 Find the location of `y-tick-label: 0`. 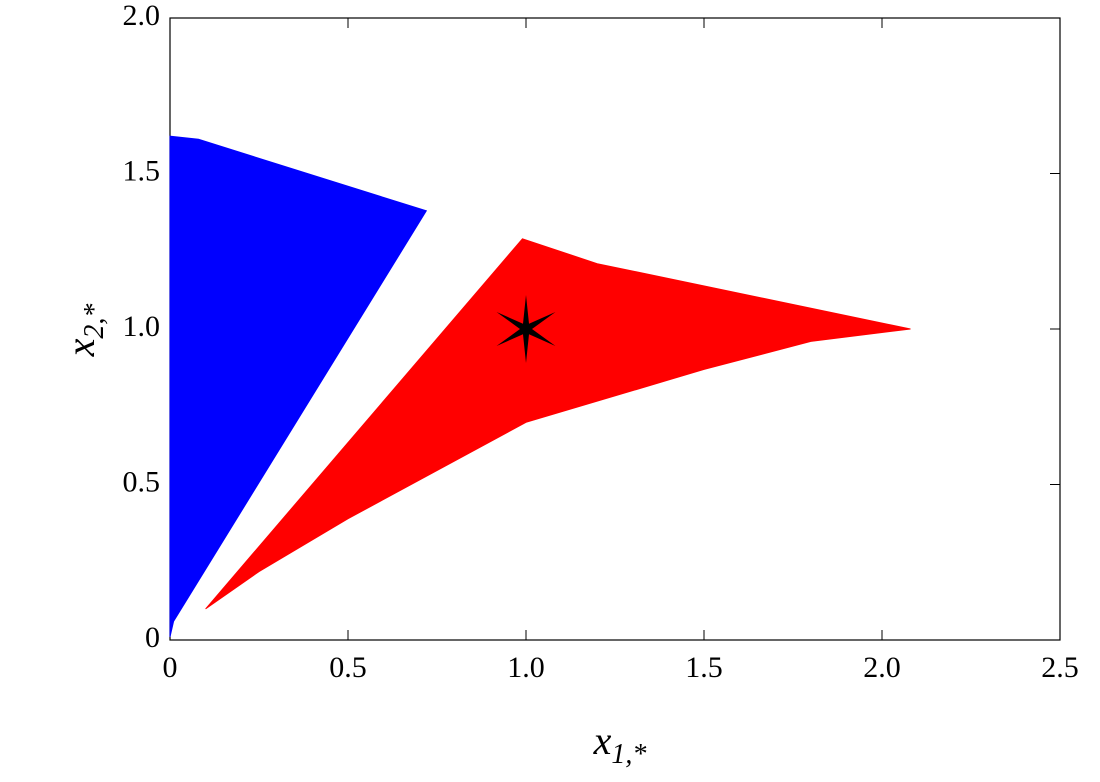

y-tick-label: 0 is located at coordinates (152, 637).